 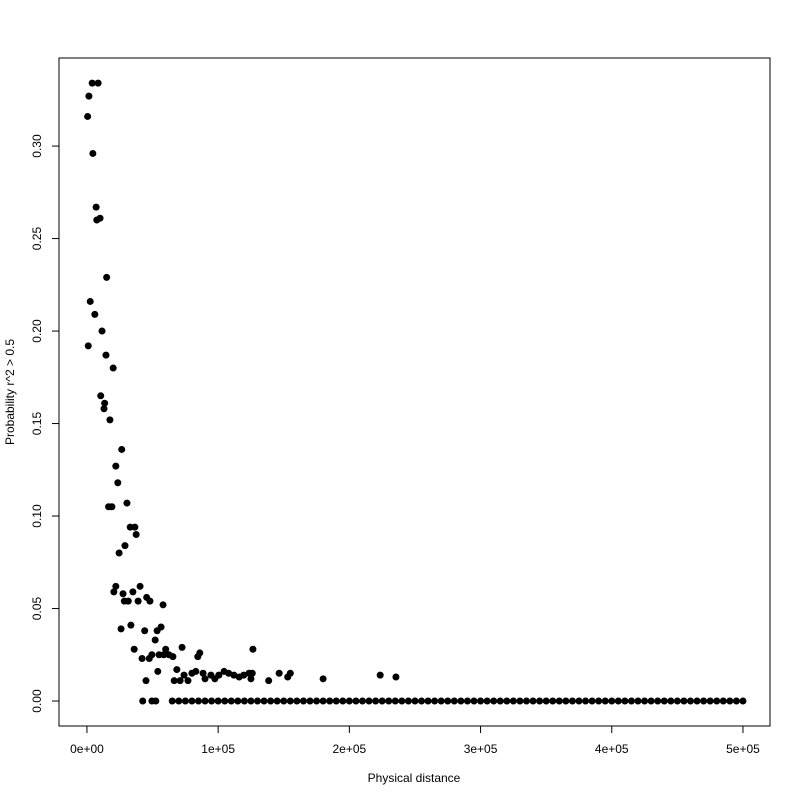 What do you see at coordinates (612, 749) in the screenshot?
I see `x-tick-label: 4e+05` at bounding box center [612, 749].